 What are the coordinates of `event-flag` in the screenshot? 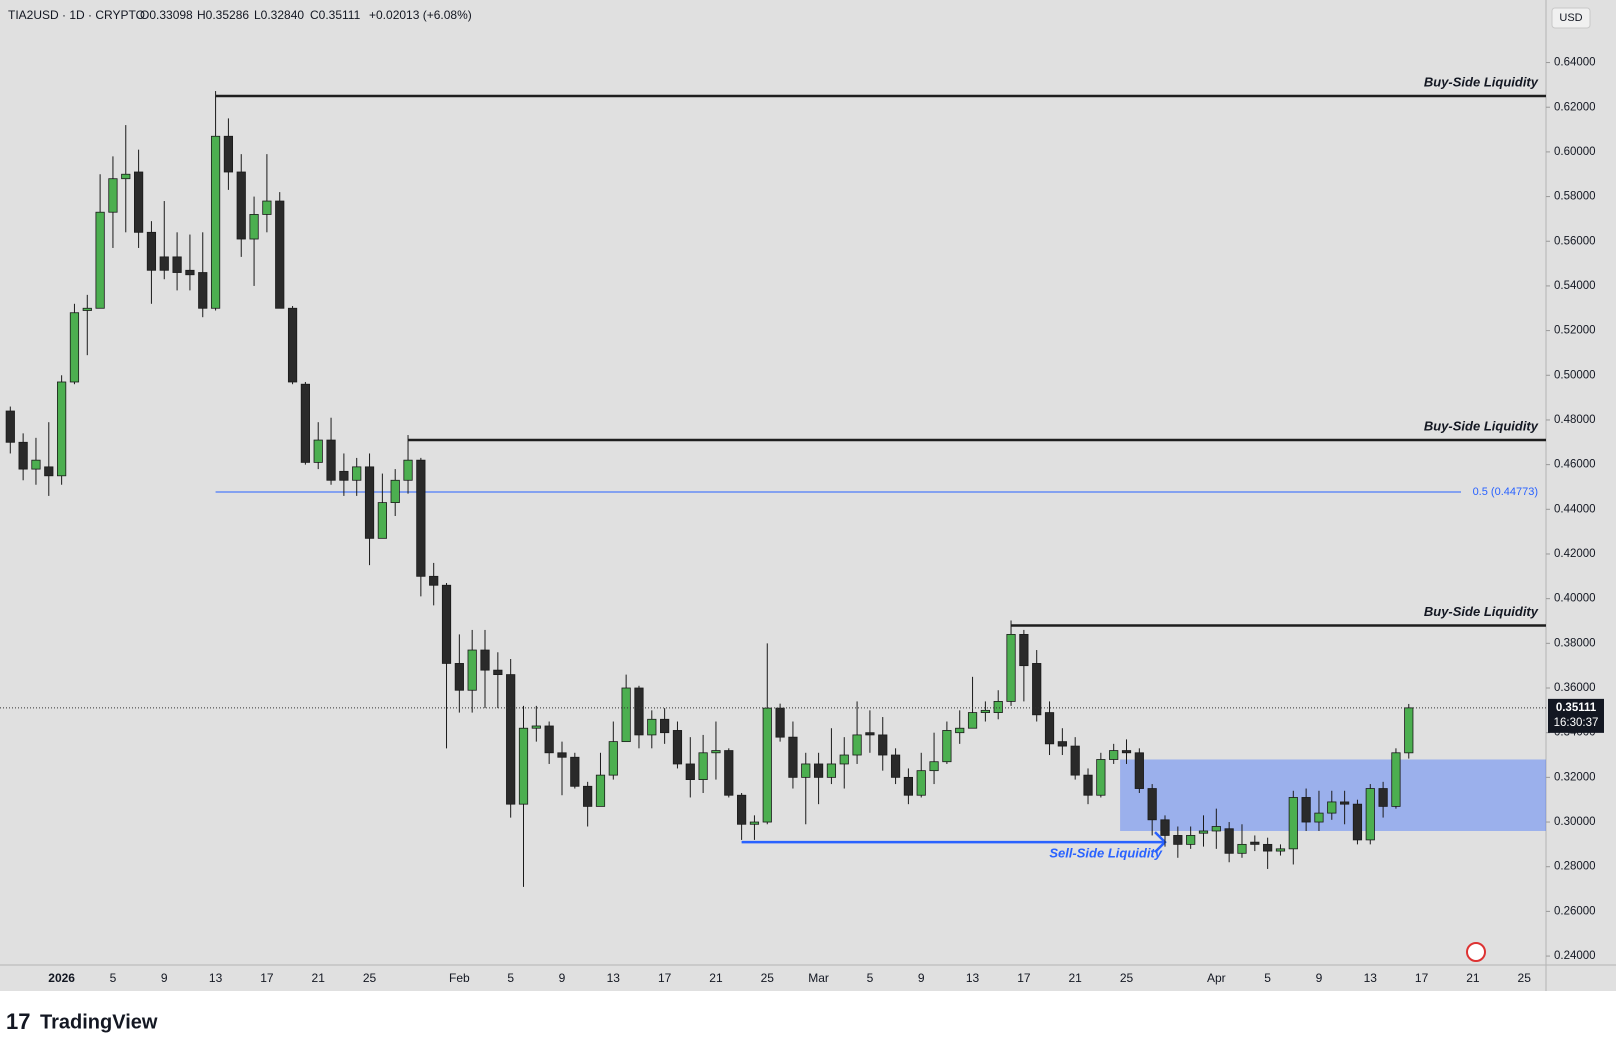 It's located at (1476, 952).